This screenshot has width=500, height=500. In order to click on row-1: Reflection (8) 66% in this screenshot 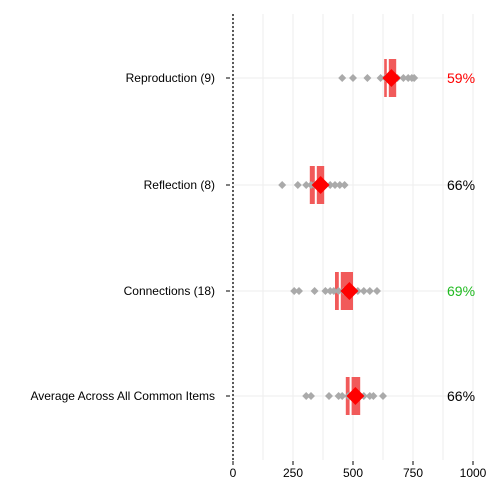, I will do `click(309, 185)`.